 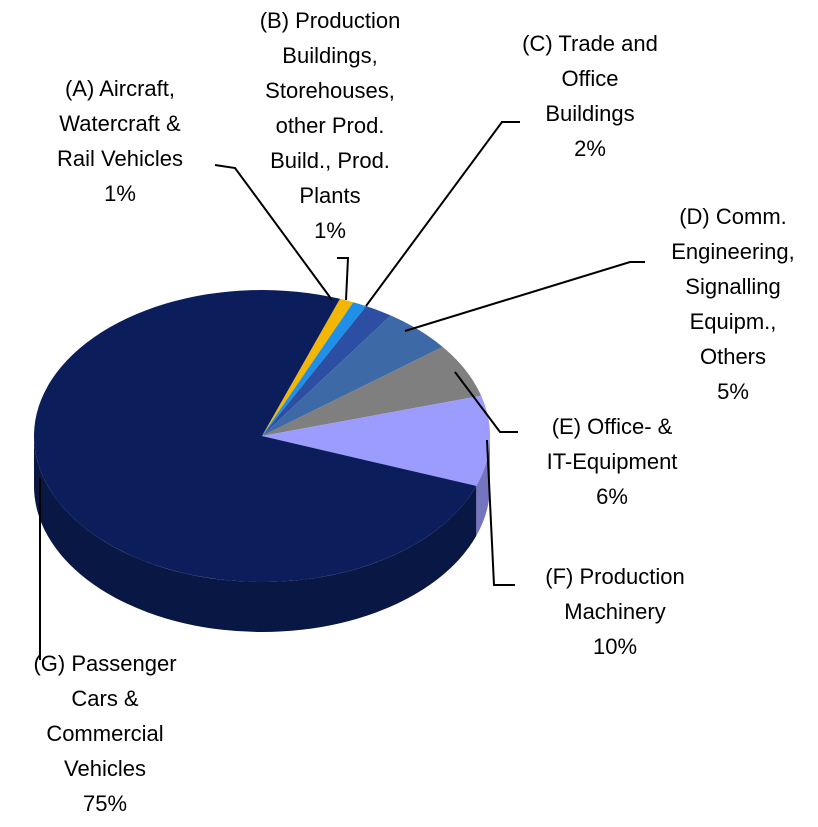 I want to click on slice-label: (C) Trade and Office Buildings, so click(x=590, y=78).